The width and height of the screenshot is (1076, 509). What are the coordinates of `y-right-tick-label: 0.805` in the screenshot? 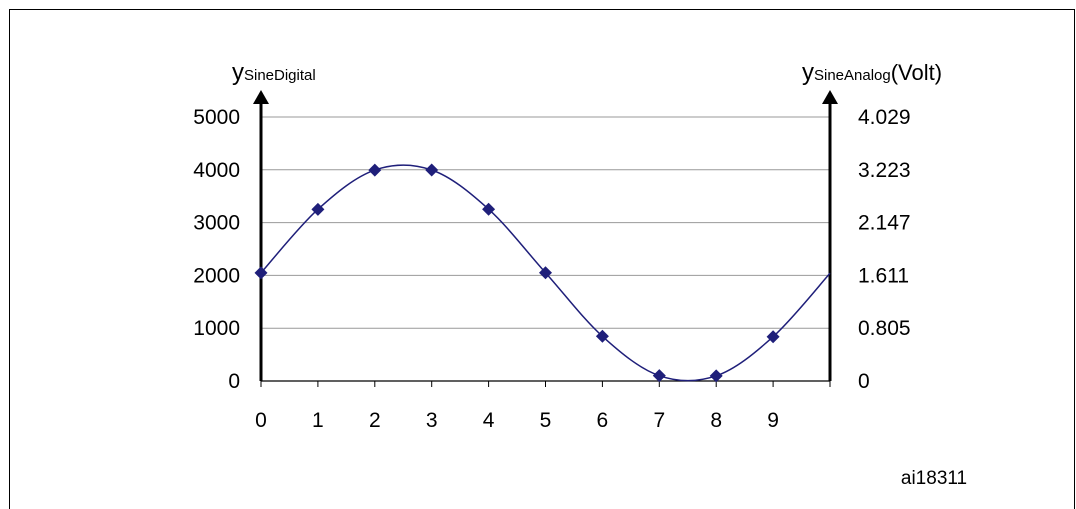 It's located at (884, 328).